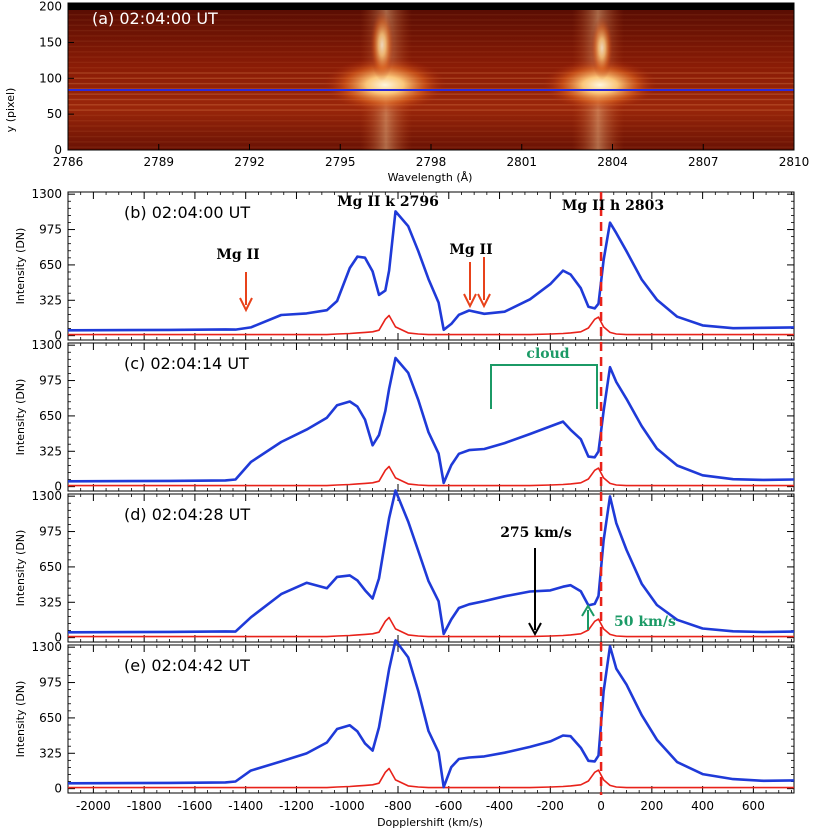 This screenshot has width=830, height=830. Describe the element at coordinates (93, 806) in the screenshot. I see `x-tick-label: -2000` at that location.